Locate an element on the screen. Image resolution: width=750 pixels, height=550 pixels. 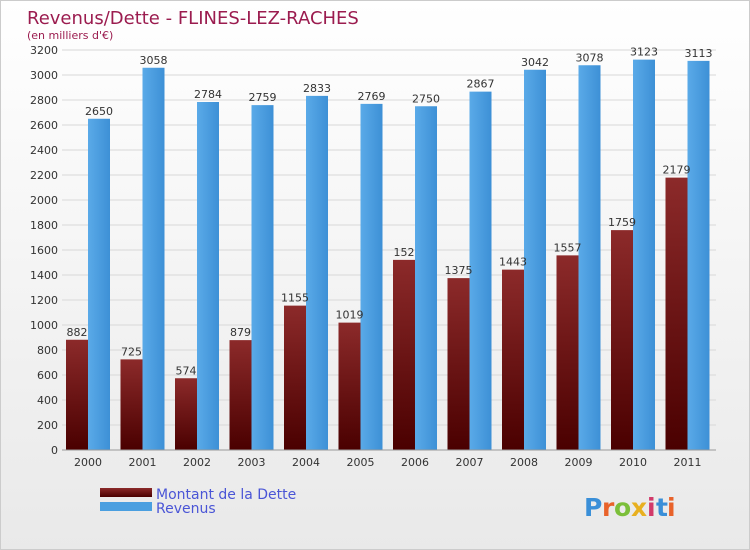
legend-label-debt: Montant de la Dette is located at coordinates (226, 495).